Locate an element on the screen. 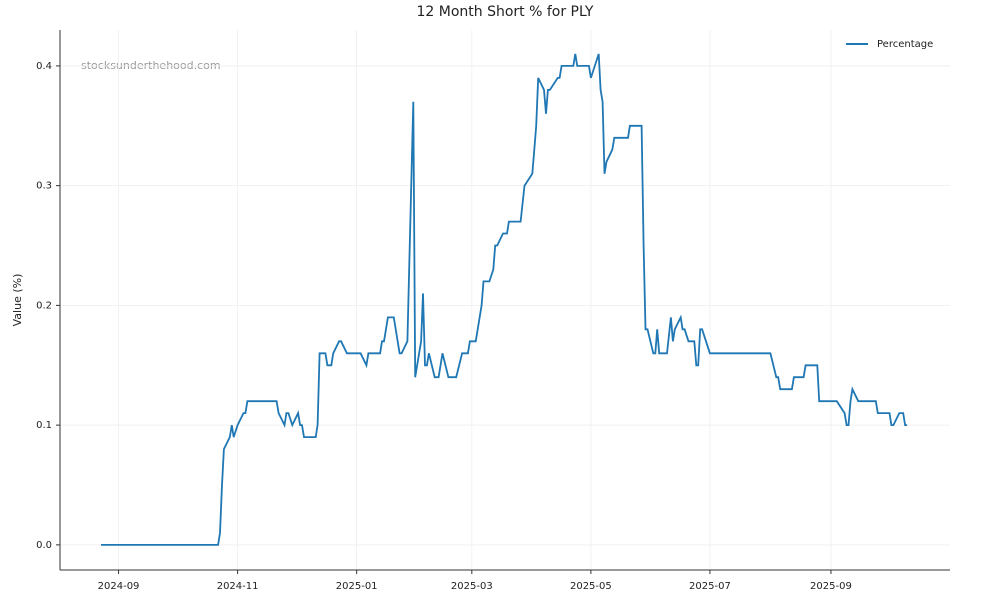 Image resolution: width=1000 pixels, height=600 pixels. x-tick-label: 2025-07 is located at coordinates (710, 586).